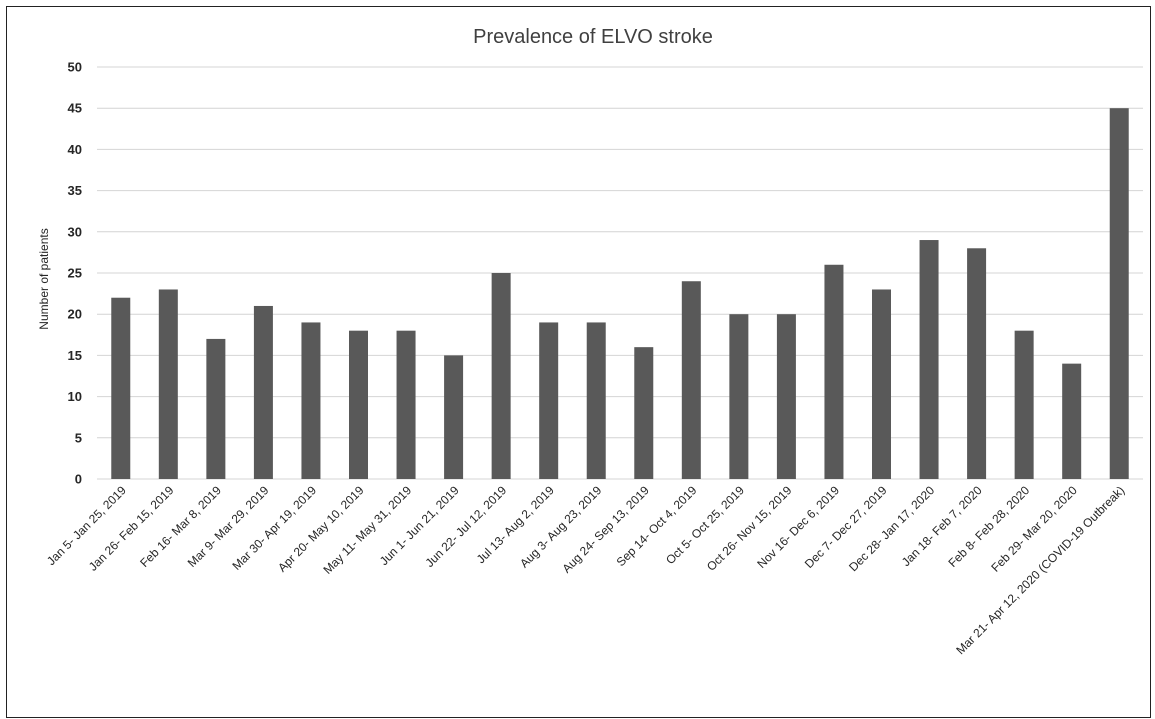 The height and width of the screenshot is (719, 1155). What do you see at coordinates (657, 526) in the screenshot?
I see `x-tick-label: Sep 14- Oct 4, 2019` at bounding box center [657, 526].